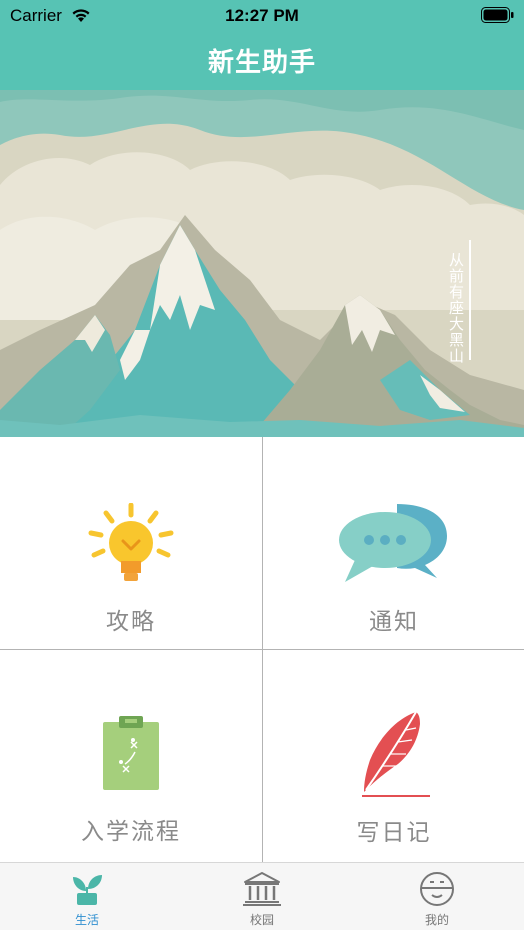  I want to click on status-bar: Carrier 12:27 PM, so click(262, 16).